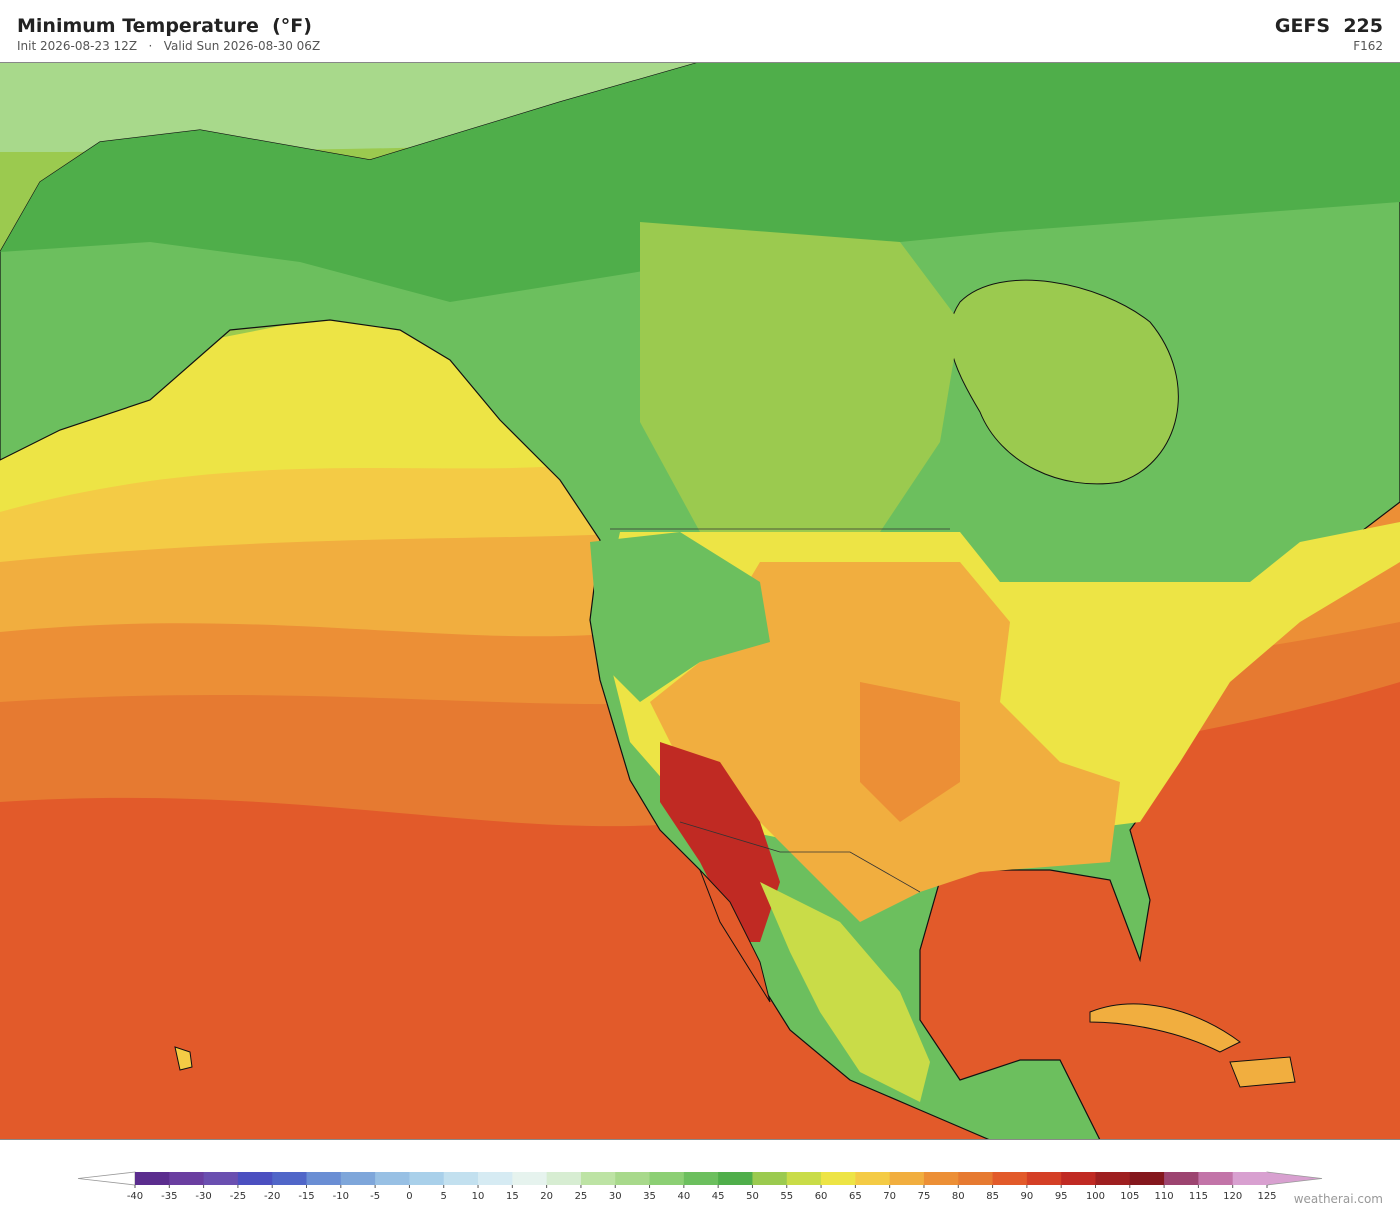 The image size is (1400, 1215). What do you see at coordinates (444, 1196) in the screenshot?
I see `colorbar-tick-label: 5` at bounding box center [444, 1196].